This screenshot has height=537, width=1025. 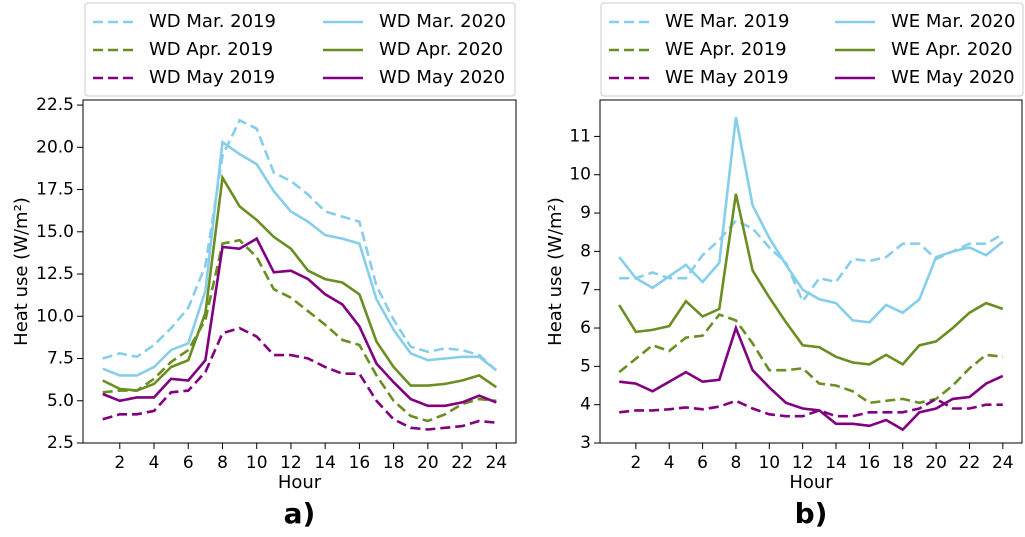 What do you see at coordinates (585, 251) in the screenshot?
I see `y-tick-label: 8` at bounding box center [585, 251].